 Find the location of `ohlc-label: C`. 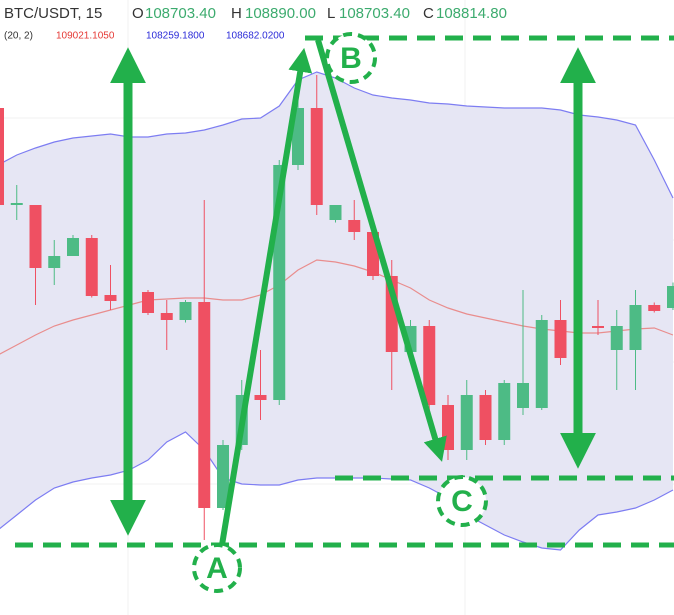

ohlc-label: C is located at coordinates (428, 13).